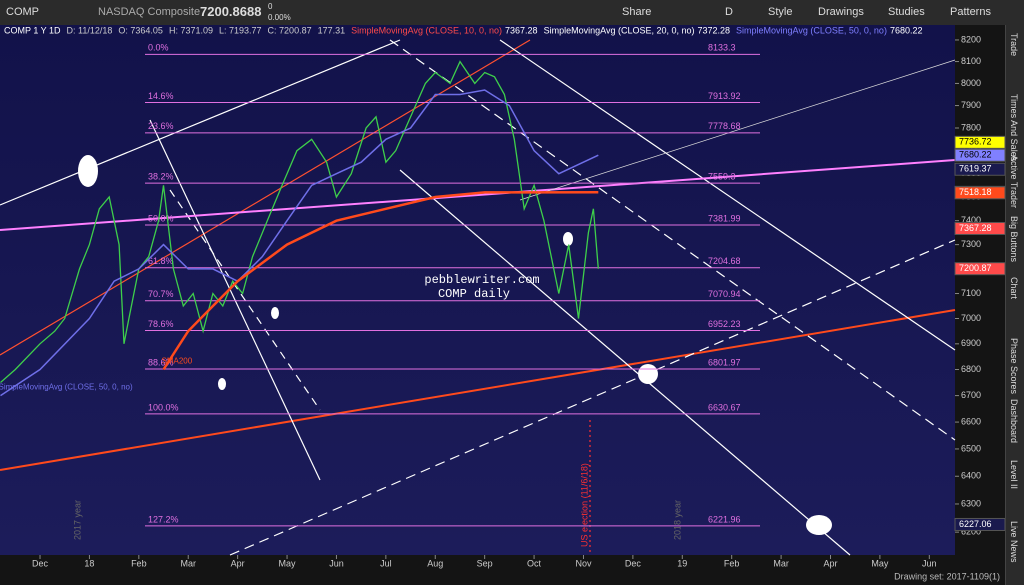 The width and height of the screenshot is (1024, 585). I want to click on price-badge-label: 7200.87, so click(975, 268).